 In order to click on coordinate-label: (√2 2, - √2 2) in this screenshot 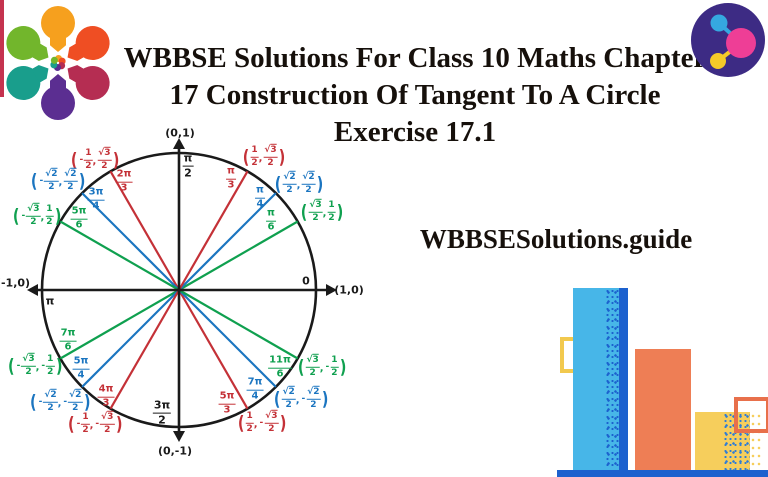, I will do `click(301, 398)`.